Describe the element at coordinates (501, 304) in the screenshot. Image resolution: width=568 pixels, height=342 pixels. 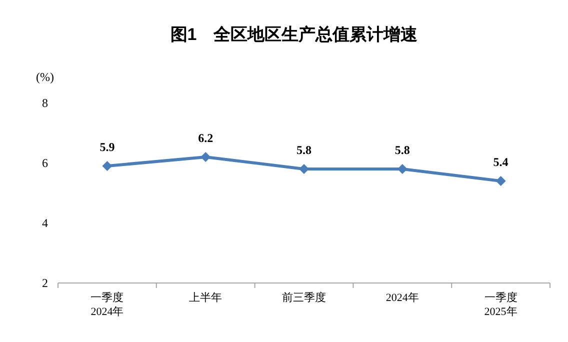
I see `x-tick-label: 一季度 2025年` at that location.